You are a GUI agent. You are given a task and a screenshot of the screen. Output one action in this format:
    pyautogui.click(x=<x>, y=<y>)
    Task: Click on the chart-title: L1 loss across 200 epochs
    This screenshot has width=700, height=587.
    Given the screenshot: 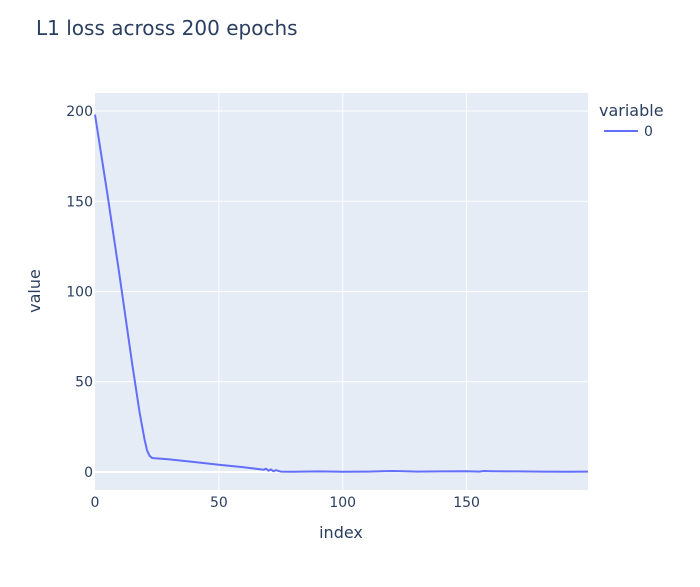 What is the action you would take?
    pyautogui.click(x=167, y=28)
    